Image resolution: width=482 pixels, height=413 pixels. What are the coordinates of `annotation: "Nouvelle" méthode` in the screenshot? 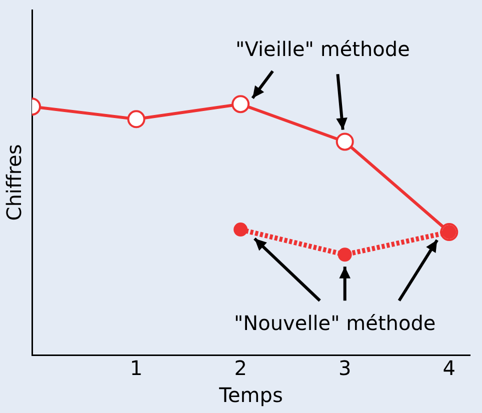 It's located at (335, 322).